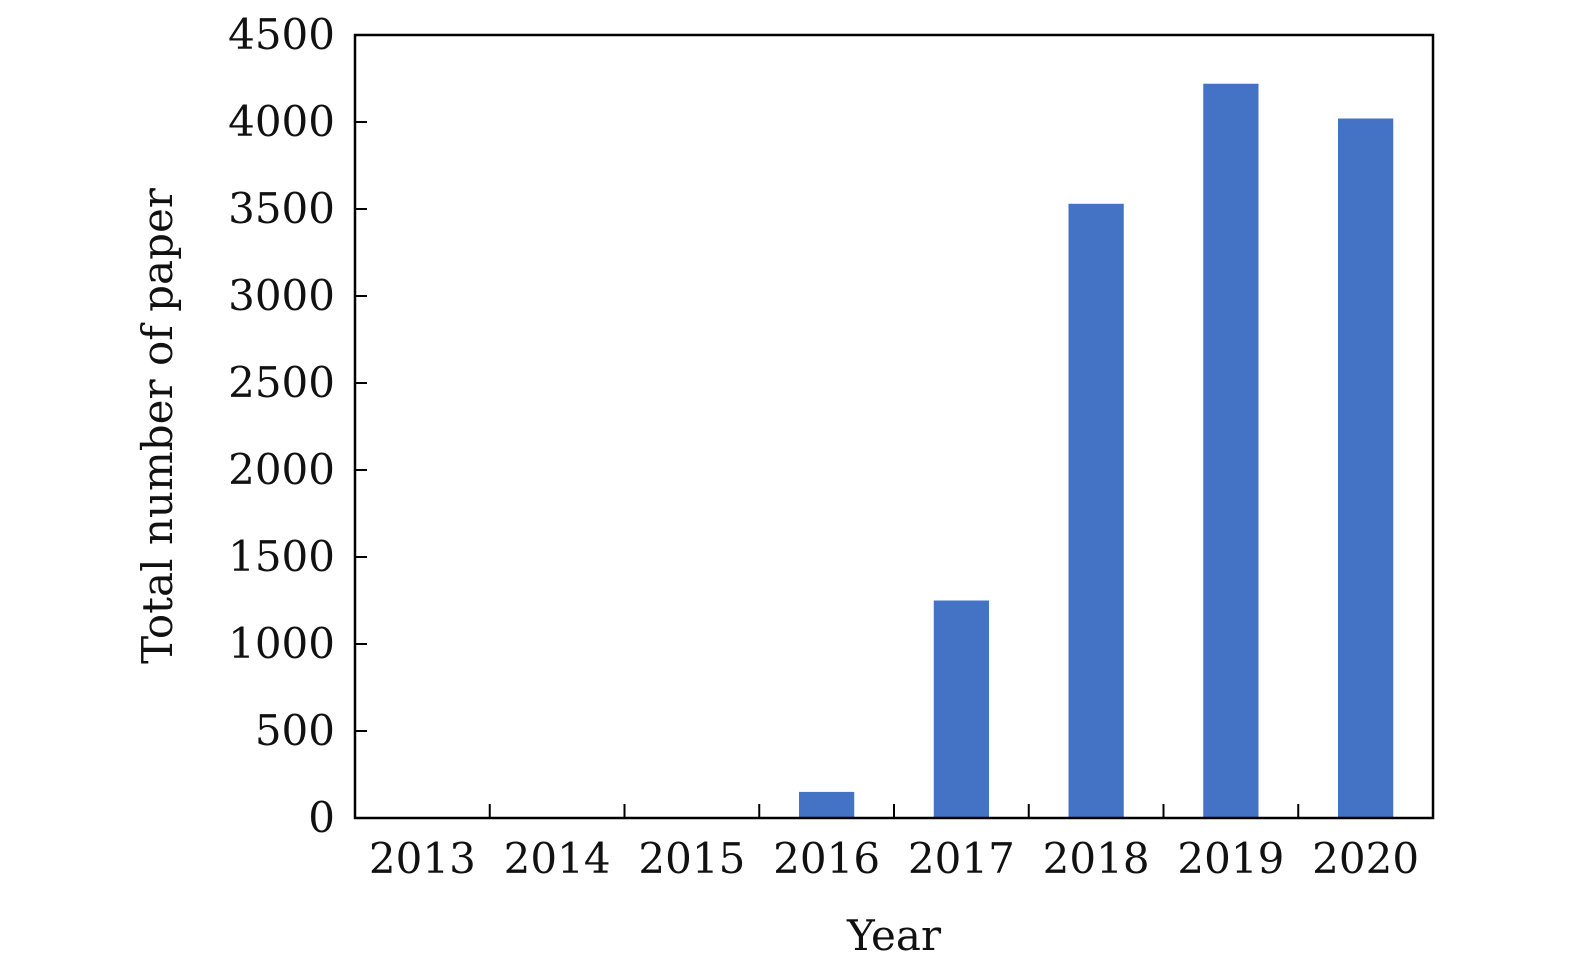 This screenshot has height=974, width=1575. Describe the element at coordinates (281, 643) in the screenshot. I see `y-tick-label: 1000` at that location.